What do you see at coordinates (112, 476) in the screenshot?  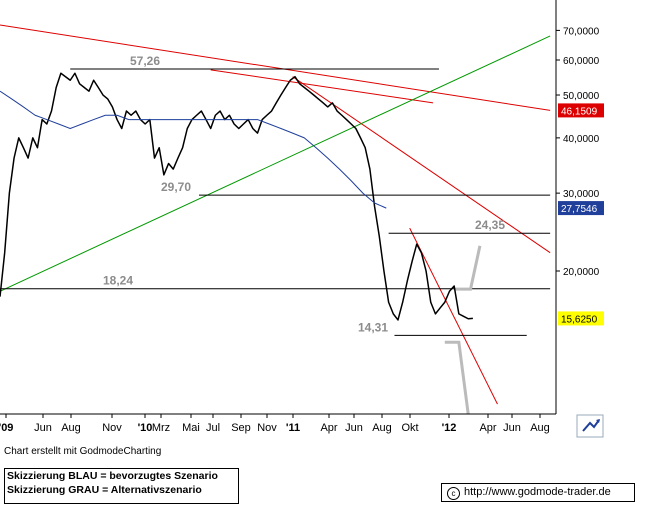 I see `legend-blue-scenario: Skizzierung BLAU = bevorzugtes Szenario` at bounding box center [112, 476].